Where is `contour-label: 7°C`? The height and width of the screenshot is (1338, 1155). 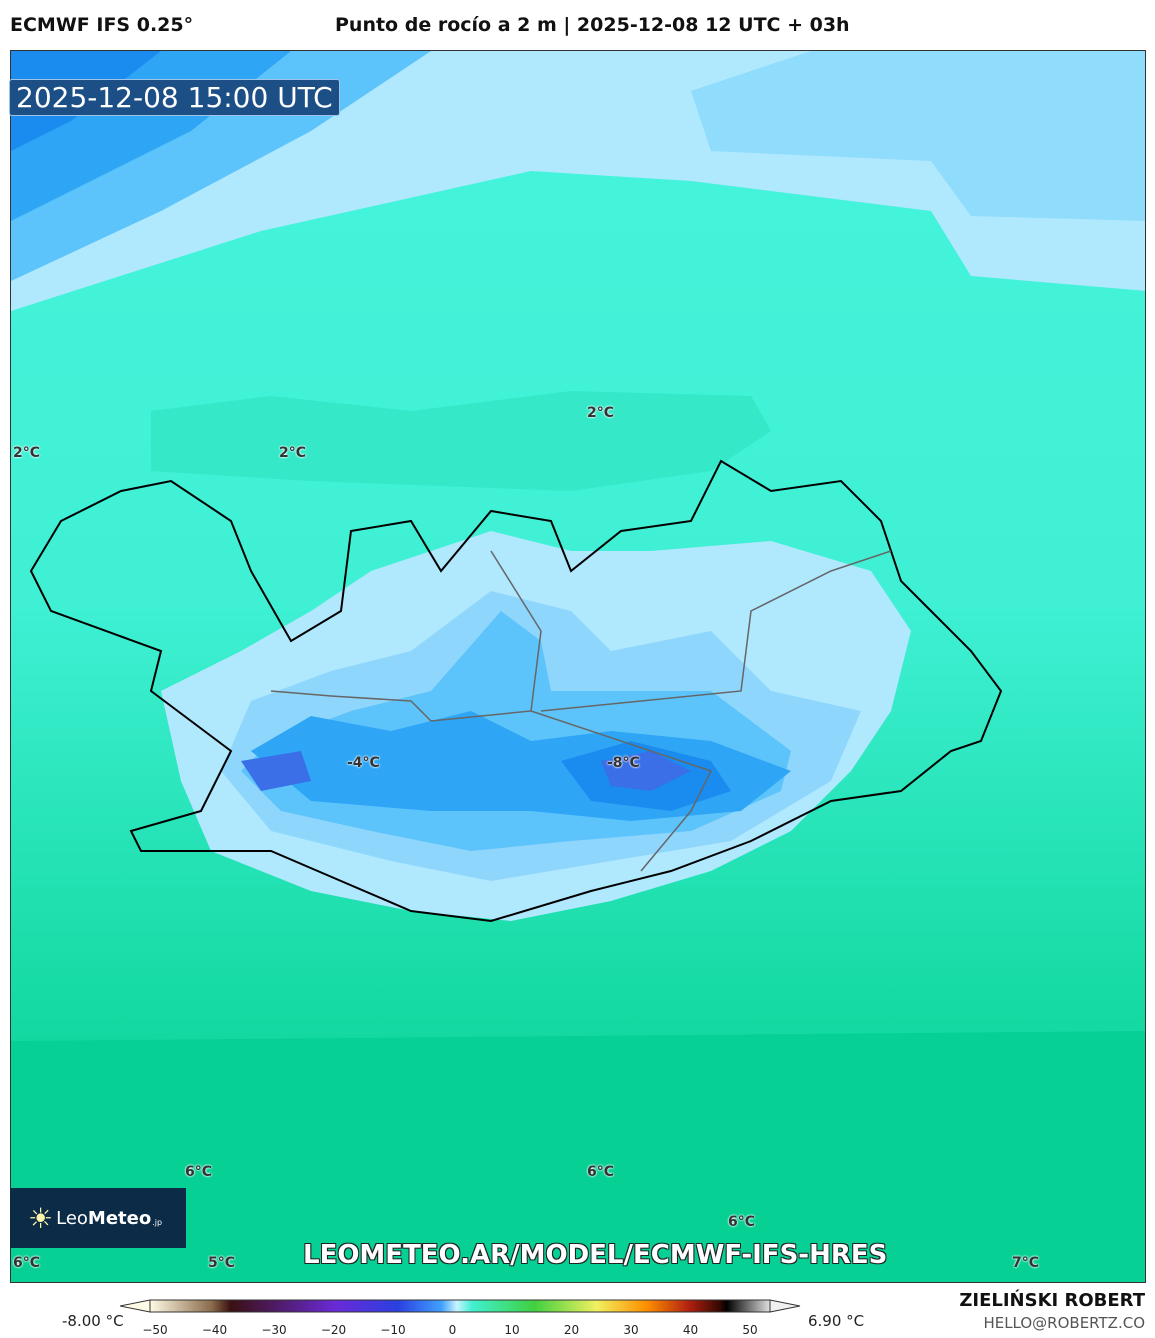 contour-label: 7°C is located at coordinates (1026, 1263).